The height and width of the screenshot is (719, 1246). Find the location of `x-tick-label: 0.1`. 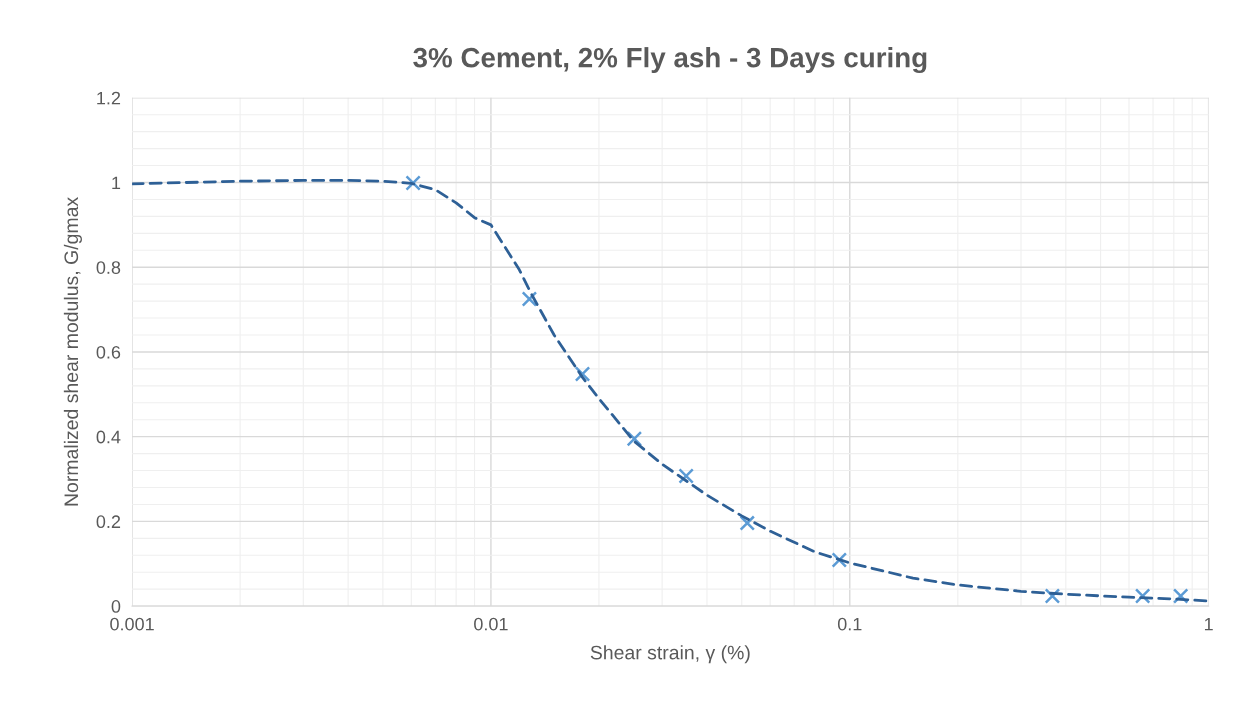

x-tick-label: 0.1 is located at coordinates (849, 624).